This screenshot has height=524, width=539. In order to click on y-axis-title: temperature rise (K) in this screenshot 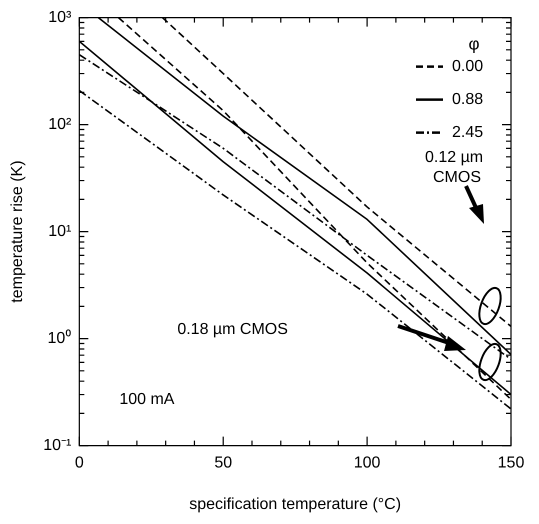, I will do `click(17, 231)`.